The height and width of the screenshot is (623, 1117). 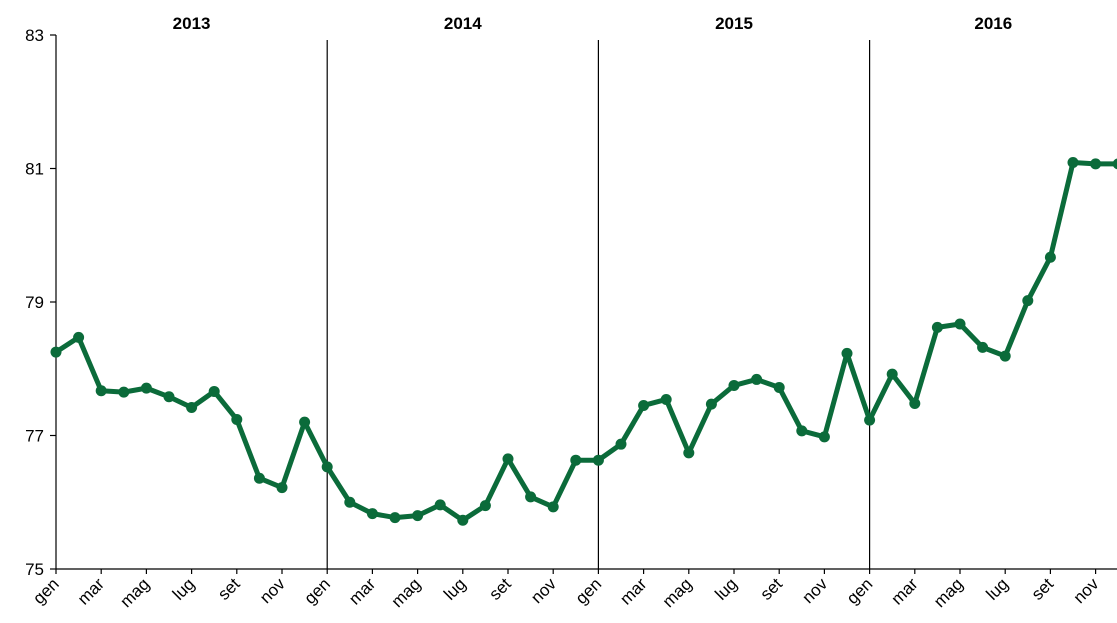 I want to click on year-label: 2016, so click(x=993, y=23).